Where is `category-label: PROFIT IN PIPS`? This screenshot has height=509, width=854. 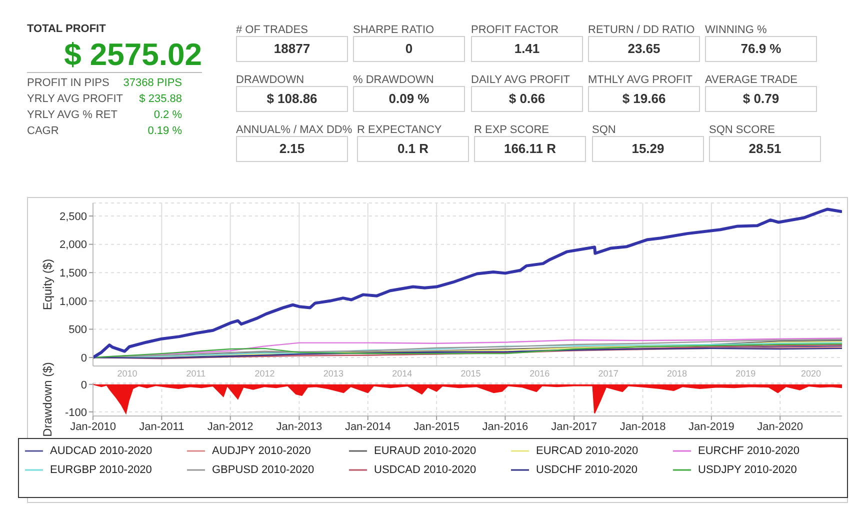 category-label: PROFIT IN PIPS is located at coordinates (68, 83).